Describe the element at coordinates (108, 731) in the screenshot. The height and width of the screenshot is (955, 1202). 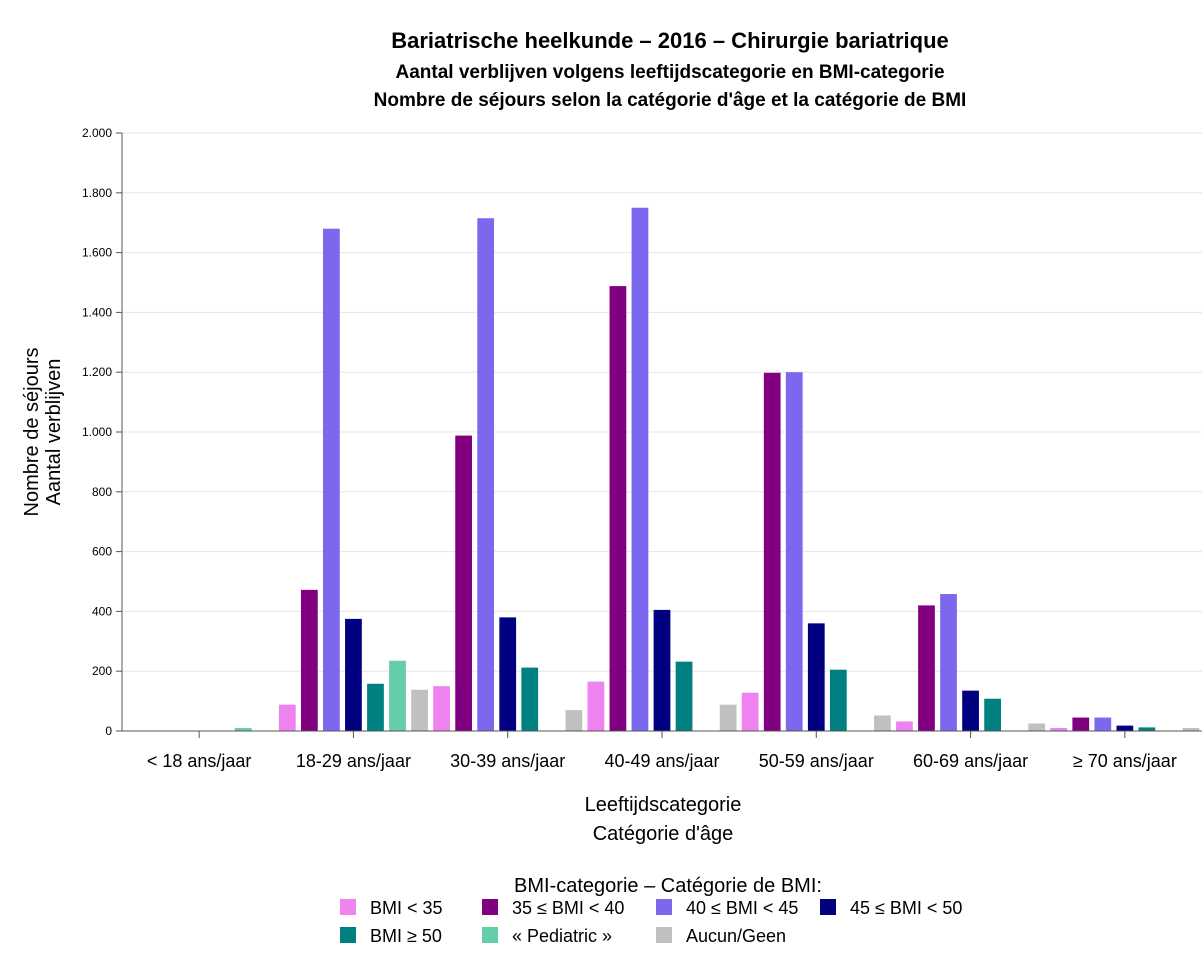
I see `y-tick-label: 0` at that location.